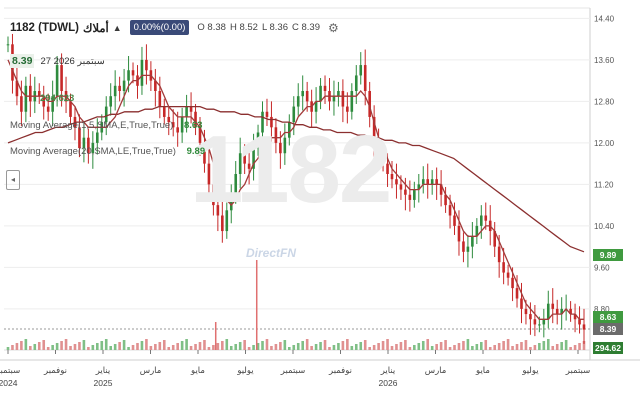 This screenshot has width=640, height=400. What do you see at coordinates (9, 383) in the screenshot?
I see `x-year-label: 2024` at bounding box center [9, 383].